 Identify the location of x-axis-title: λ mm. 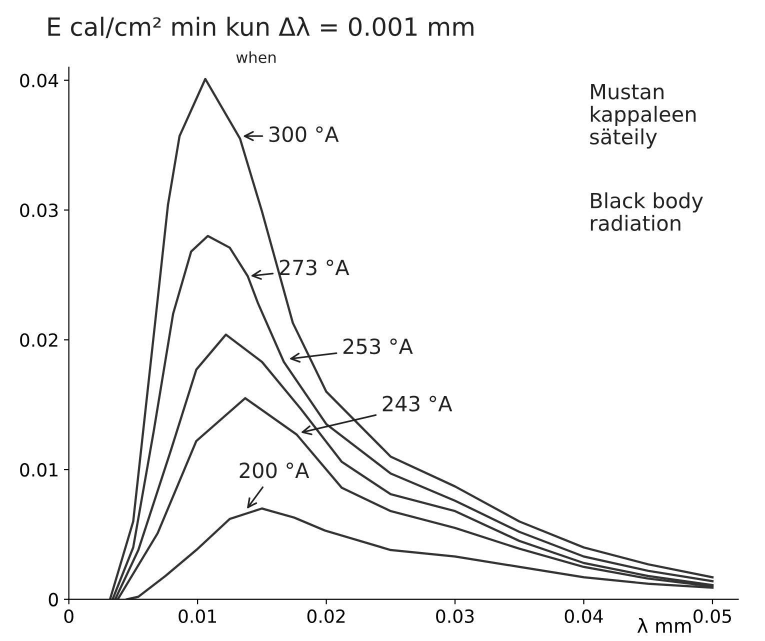
(664, 625).